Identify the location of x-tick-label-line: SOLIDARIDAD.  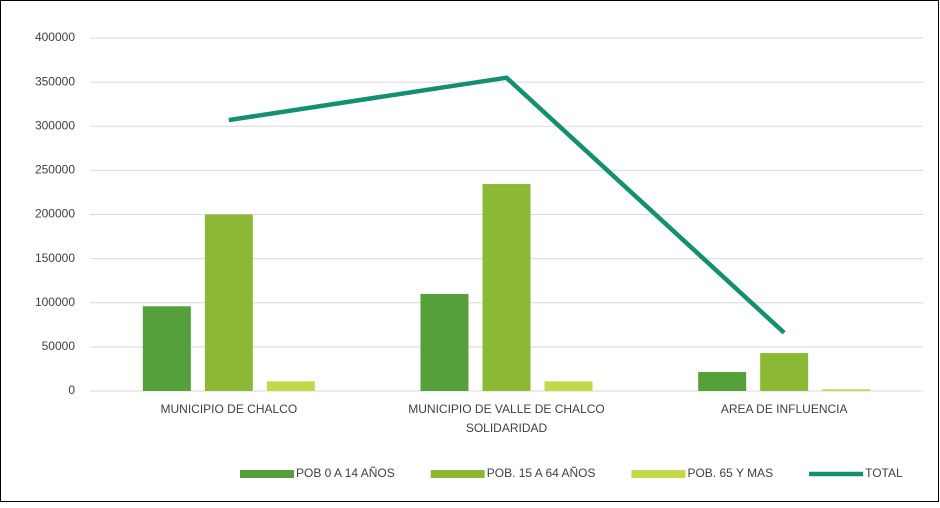
(507, 428).